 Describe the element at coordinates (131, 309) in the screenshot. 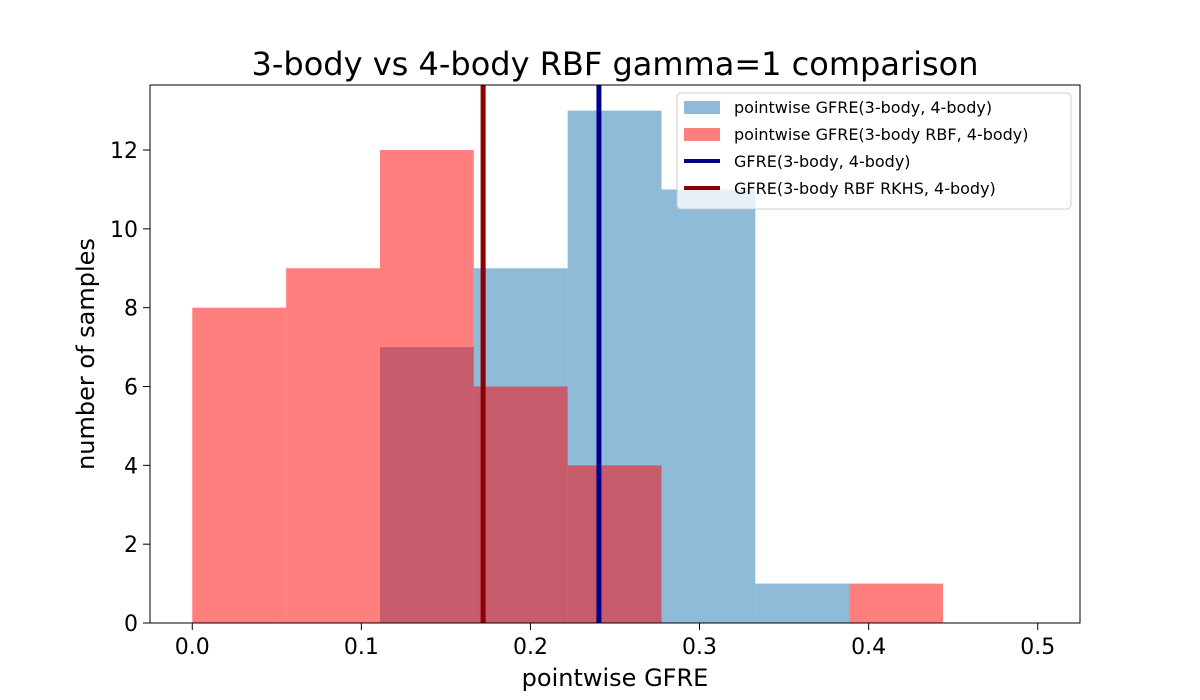

I see `y-tick-label: 8` at that location.